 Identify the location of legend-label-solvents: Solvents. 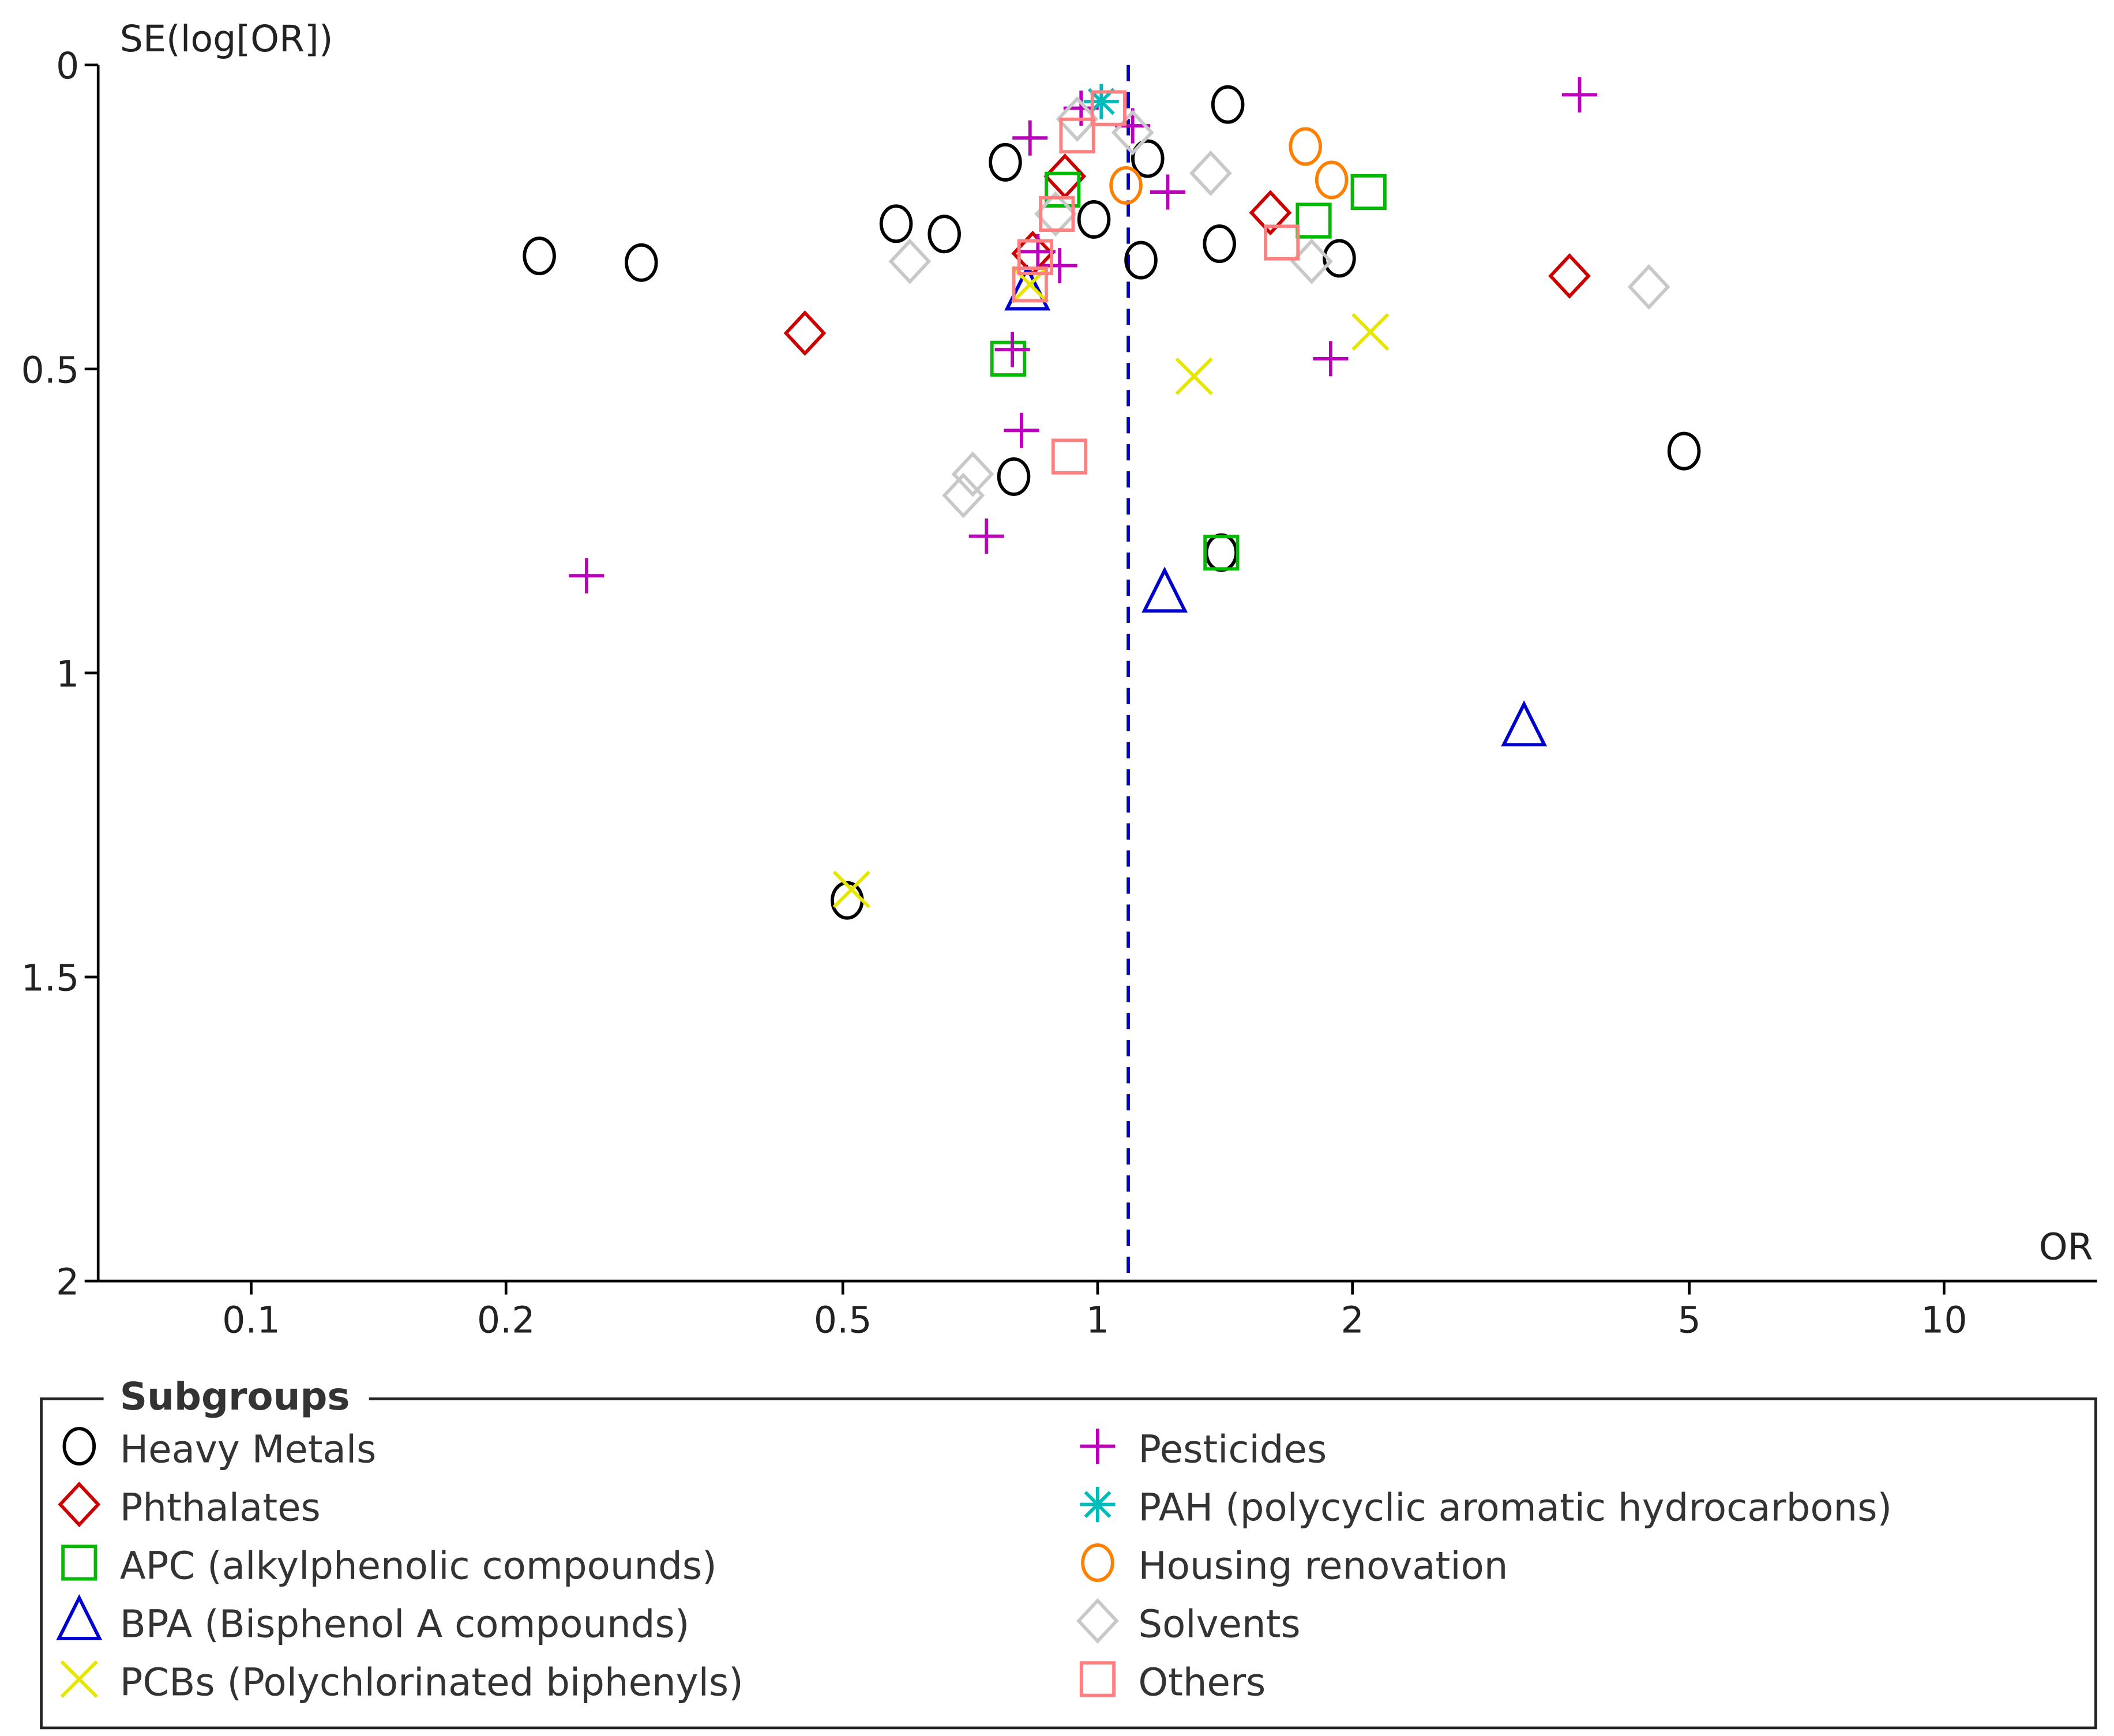
(1219, 1624).